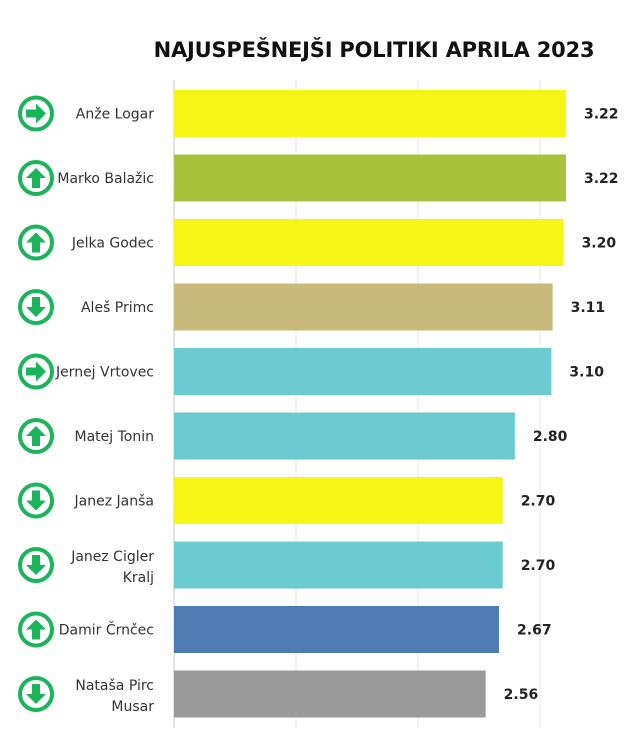 The height and width of the screenshot is (738, 638). What do you see at coordinates (521, 695) in the screenshot?
I see `value-label: 2.56` at bounding box center [521, 695].